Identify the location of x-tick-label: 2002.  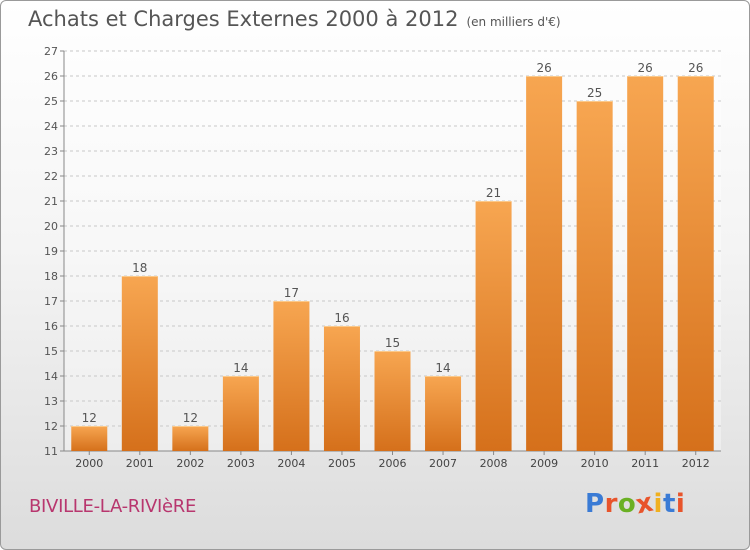
(190, 463).